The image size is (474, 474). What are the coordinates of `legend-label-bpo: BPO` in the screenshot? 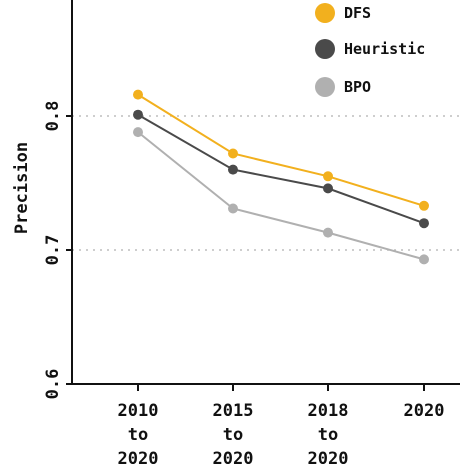 It's located at (357, 87).